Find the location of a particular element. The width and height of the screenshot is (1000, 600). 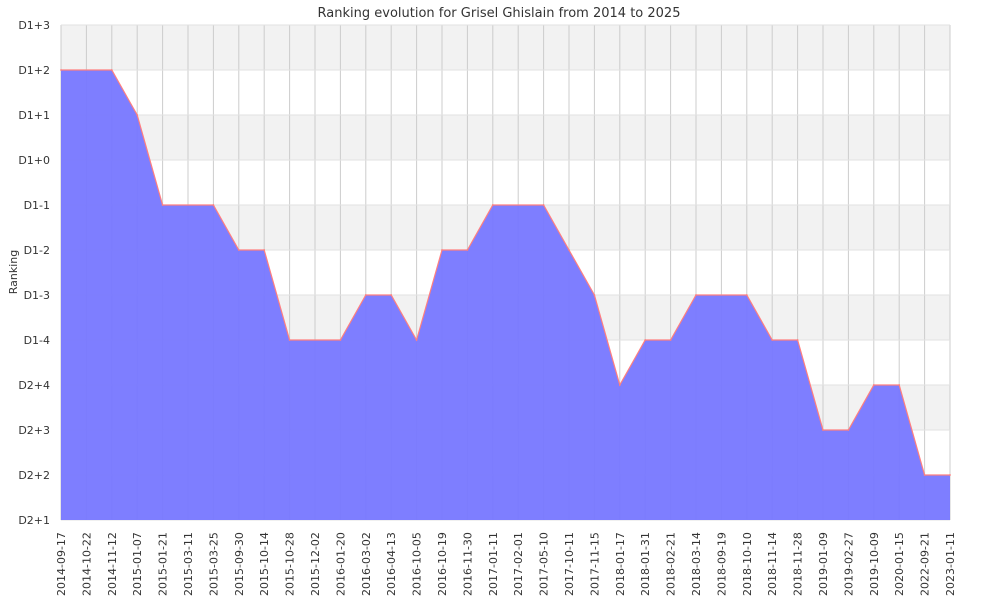

x-tick-label: 2018-11-14 is located at coordinates (772, 564).